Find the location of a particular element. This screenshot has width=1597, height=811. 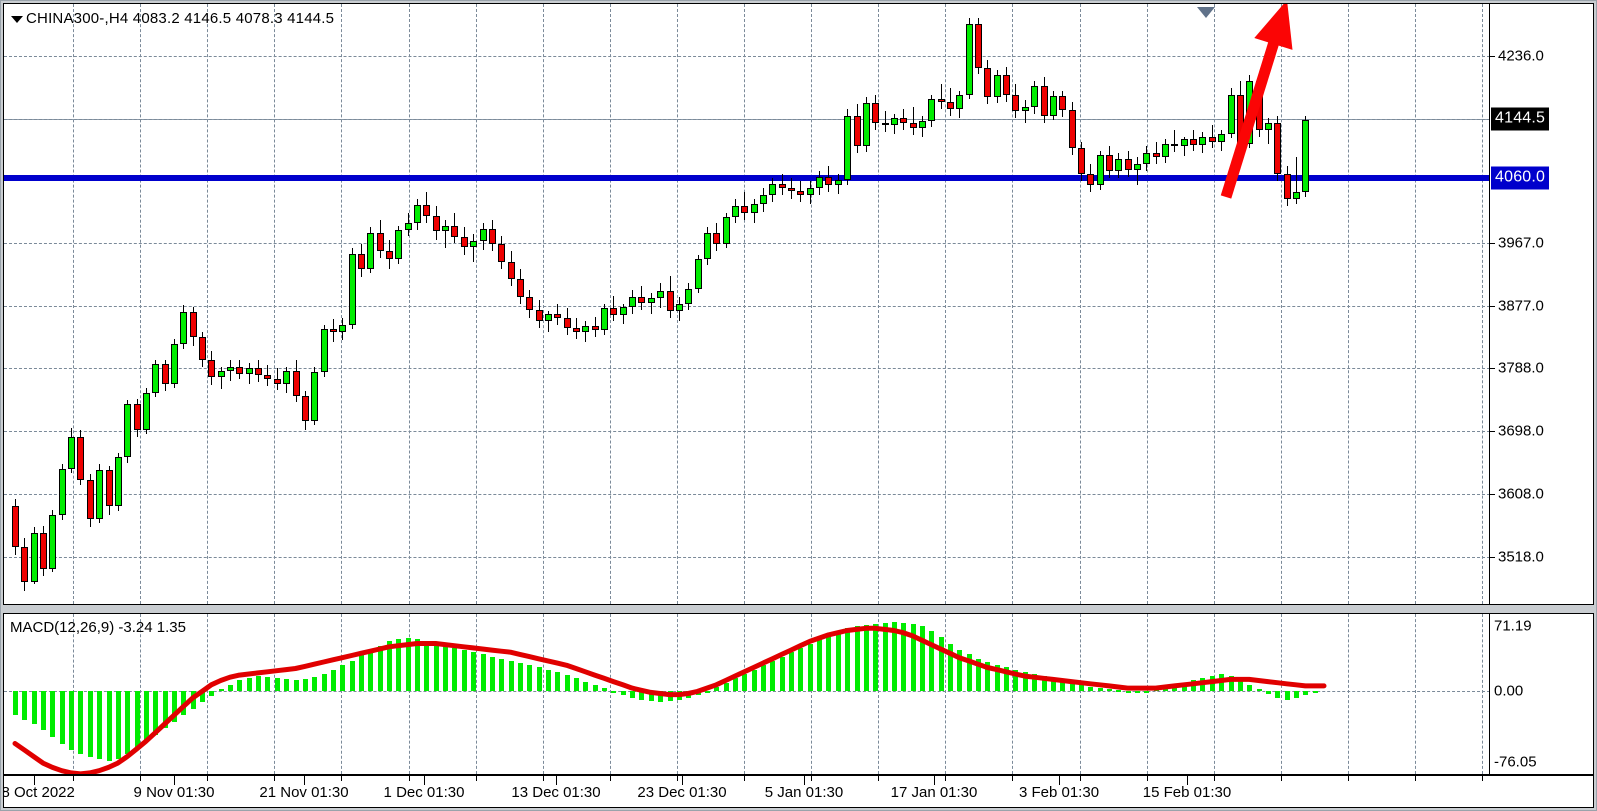

price-axis-label: 3518.0 is located at coordinates (1521, 557).